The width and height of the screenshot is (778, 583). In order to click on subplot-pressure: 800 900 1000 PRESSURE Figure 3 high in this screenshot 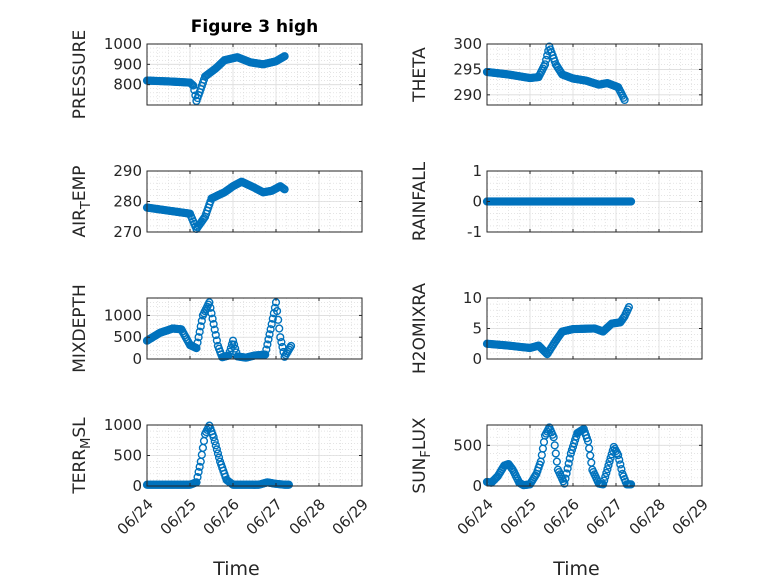, I will do `click(216, 68)`.